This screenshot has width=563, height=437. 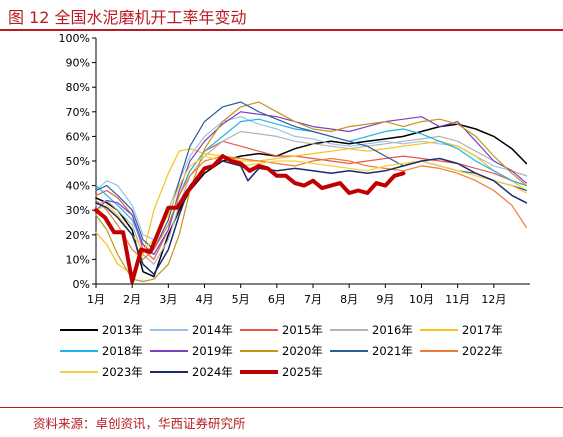 What do you see at coordinates (457, 299) in the screenshot?
I see `x-tick-label: 11月` at bounding box center [457, 299].